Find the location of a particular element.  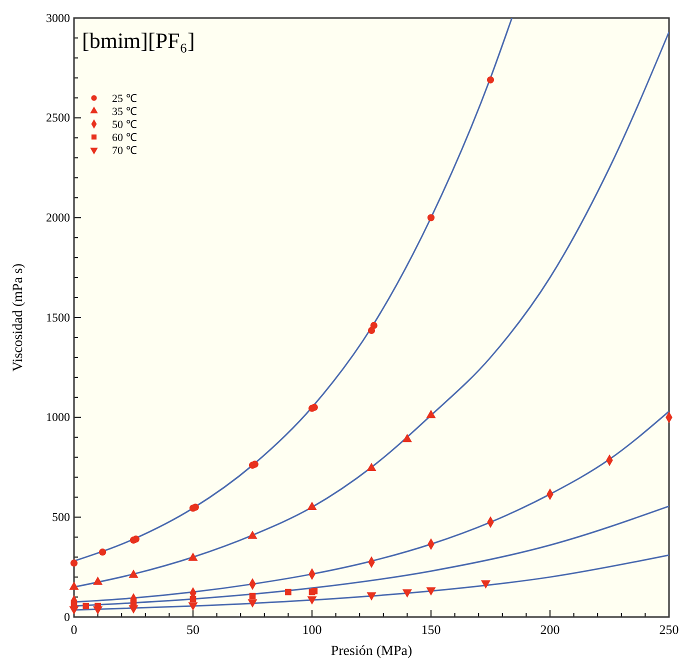

y-axis-title: Viscosidad (mPa s) is located at coordinates (18, 317).